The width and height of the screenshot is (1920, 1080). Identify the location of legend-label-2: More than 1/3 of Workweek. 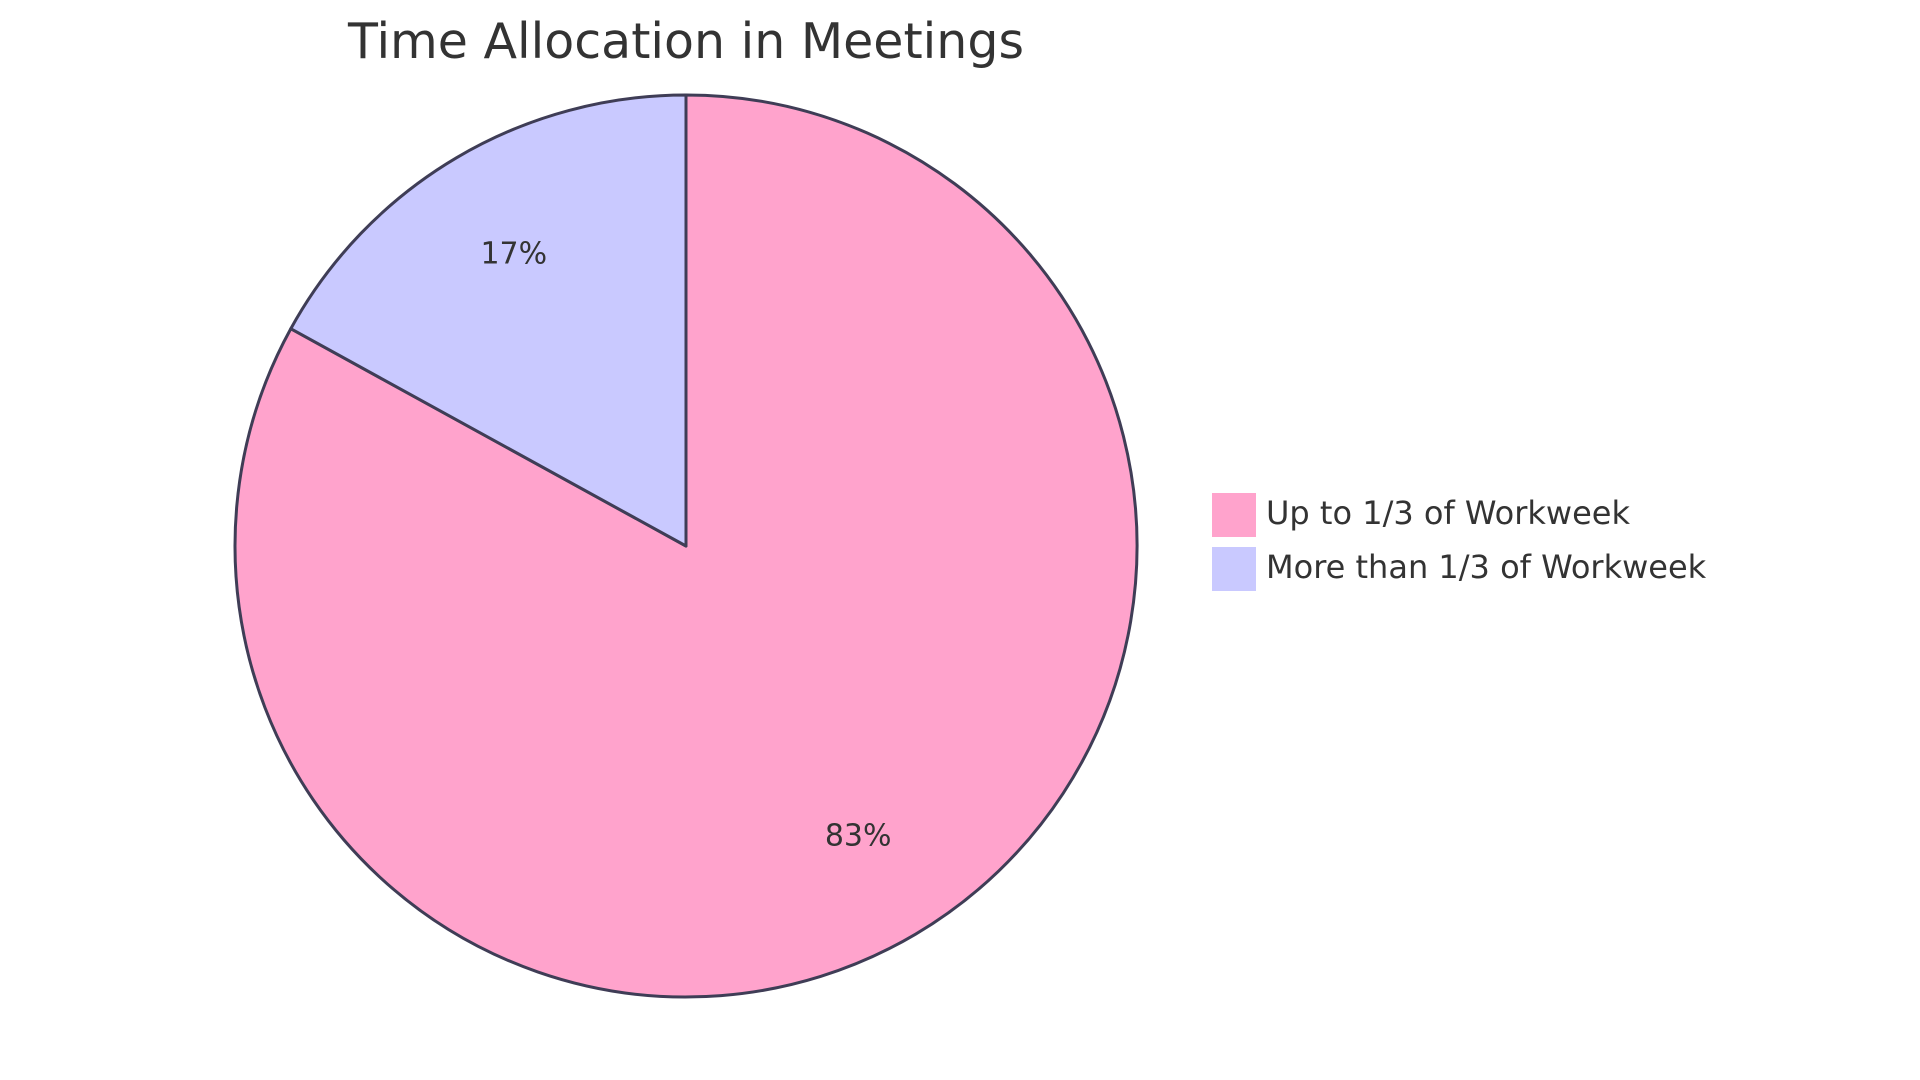
(1486, 567).